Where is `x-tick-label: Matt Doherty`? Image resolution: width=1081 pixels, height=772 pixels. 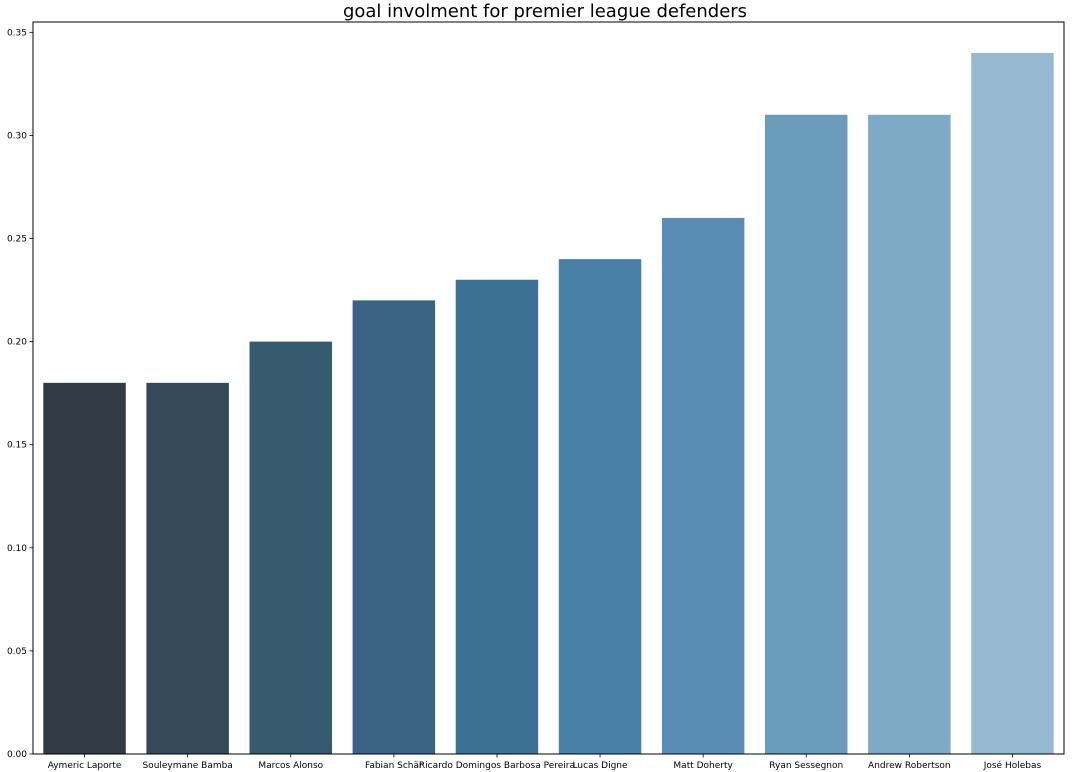
x-tick-label: Matt Doherty is located at coordinates (703, 766).